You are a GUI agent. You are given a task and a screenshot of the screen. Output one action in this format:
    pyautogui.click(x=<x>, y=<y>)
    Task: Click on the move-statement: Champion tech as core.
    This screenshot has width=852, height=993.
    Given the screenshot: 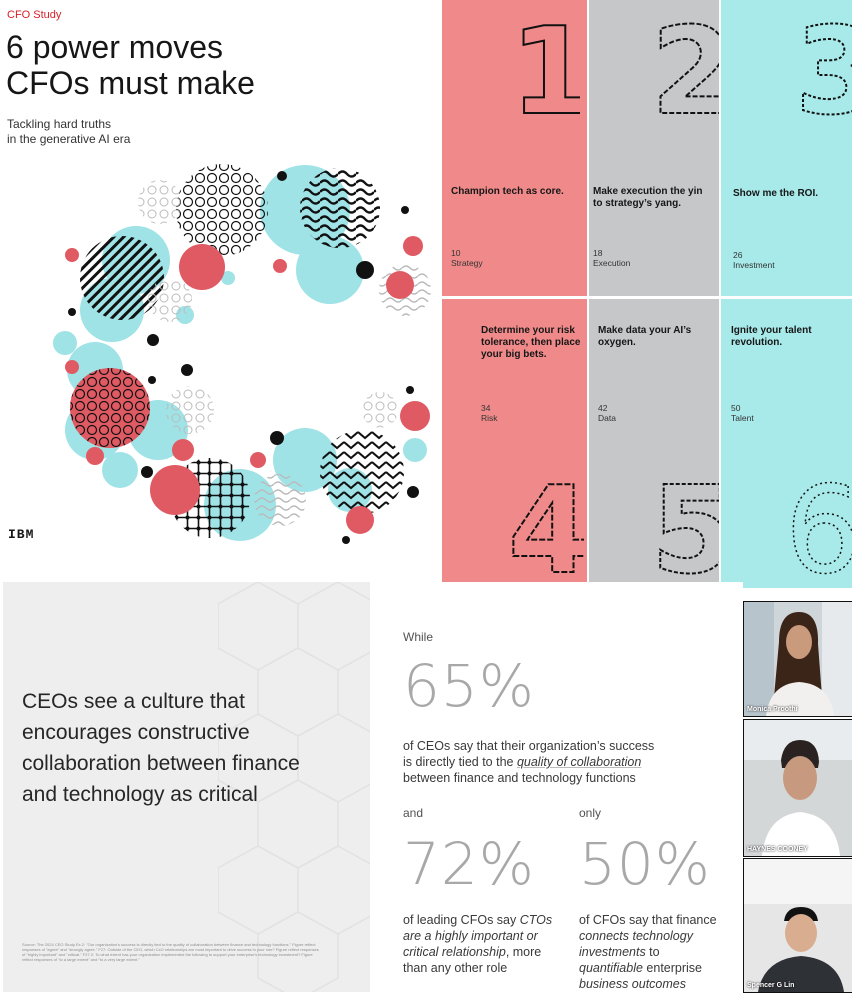 What is the action you would take?
    pyautogui.click(x=507, y=191)
    